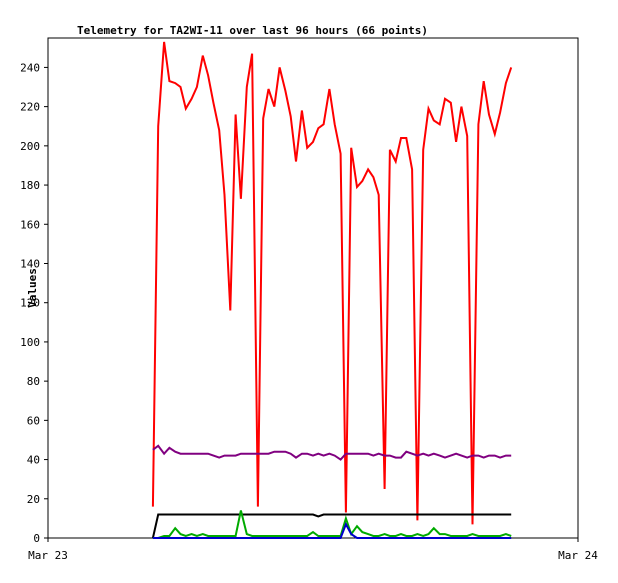  I want to click on y-tick-label: 180, so click(30, 185).